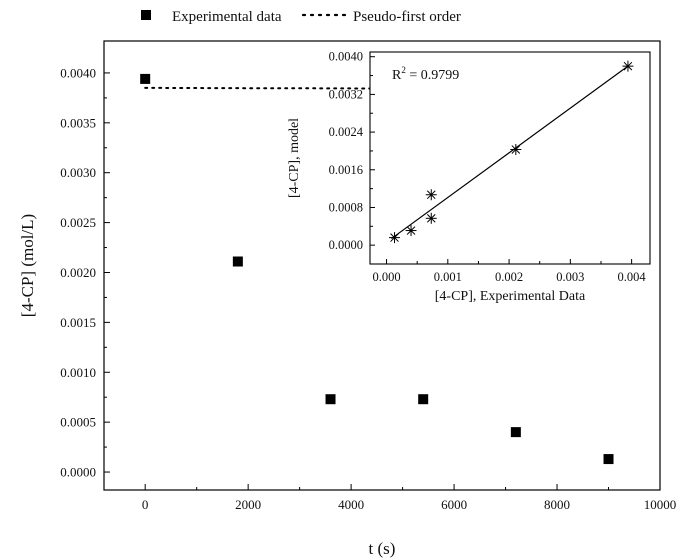 The height and width of the screenshot is (560, 681). What do you see at coordinates (145, 504) in the screenshot?
I see `main-x-tick-label: 0` at bounding box center [145, 504].